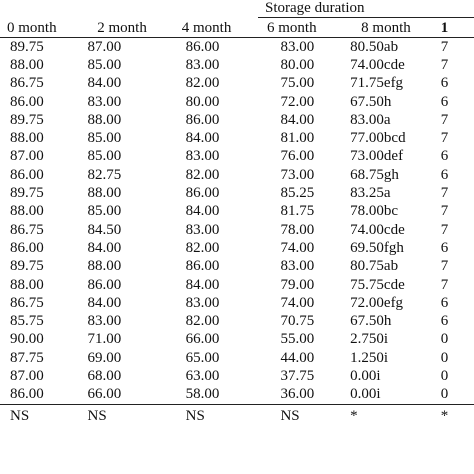 The width and height of the screenshot is (474, 474). I want to click on table-row: 89.75 88.00 86.00 83.00 80.75ab 7, so click(237, 267).